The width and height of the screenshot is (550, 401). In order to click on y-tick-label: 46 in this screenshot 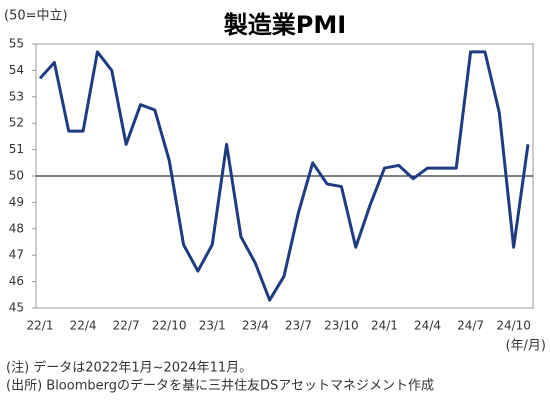, I will do `click(16, 281)`.